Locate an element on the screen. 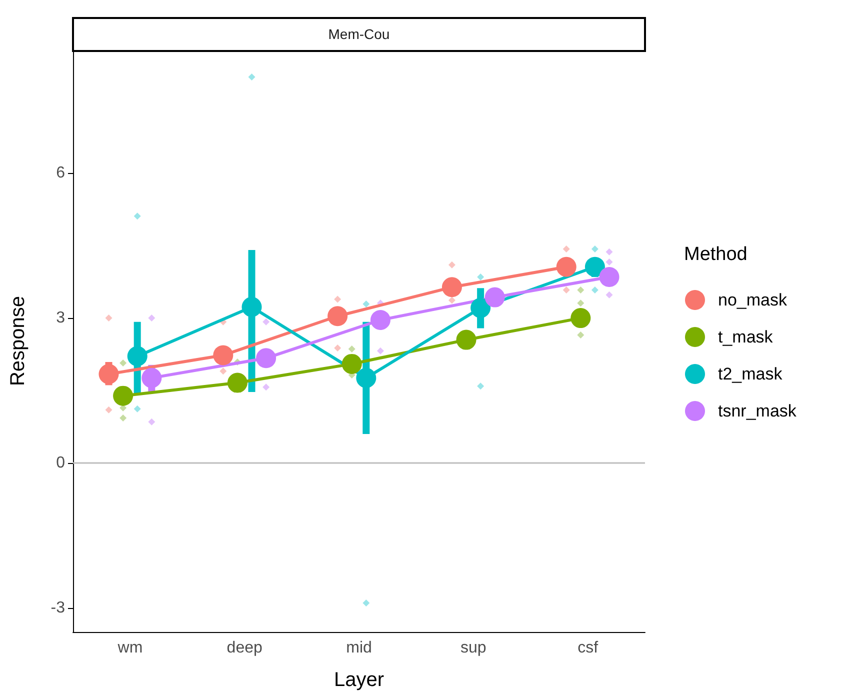 This screenshot has height=698, width=843. x-tick-label: sup is located at coordinates (473, 648).